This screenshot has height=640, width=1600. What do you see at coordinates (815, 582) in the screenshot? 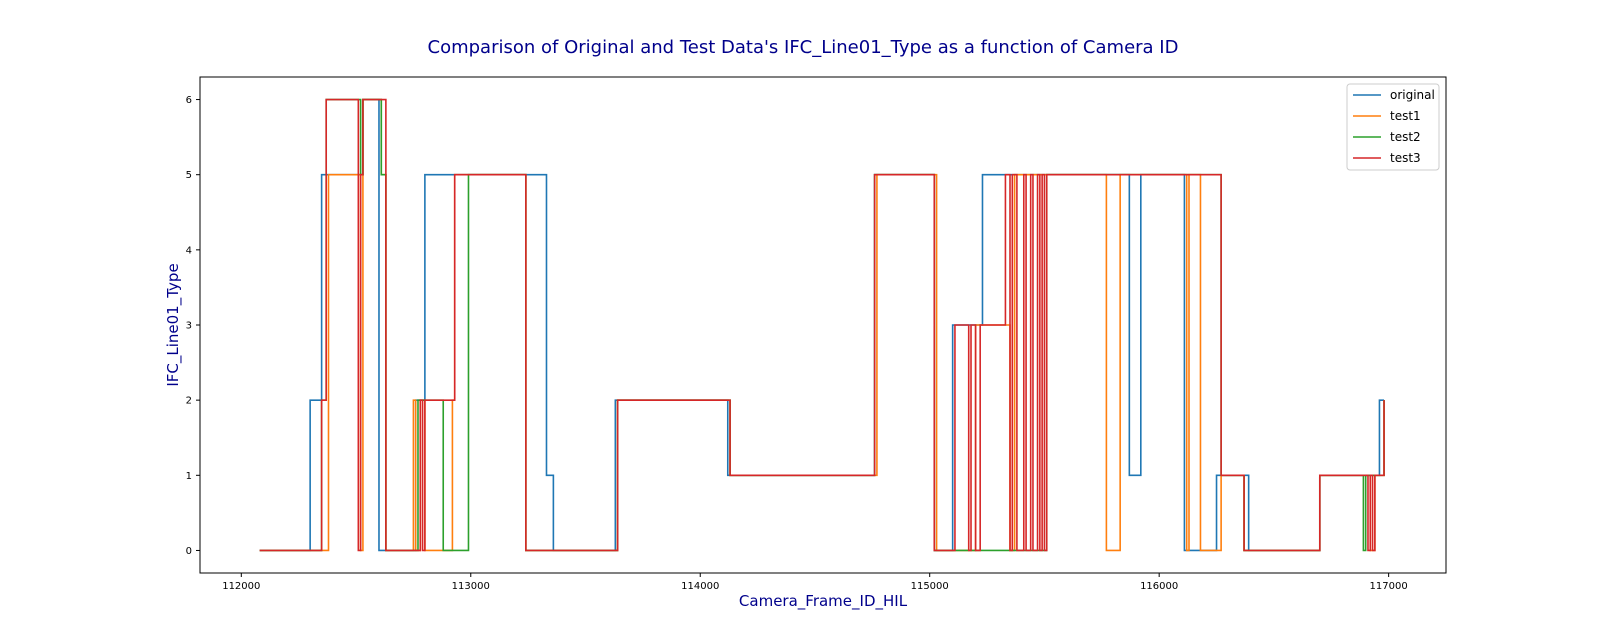
I see `x-axis-ticks: 112000 113000 114000 115000 116000 117000` at bounding box center [815, 582].